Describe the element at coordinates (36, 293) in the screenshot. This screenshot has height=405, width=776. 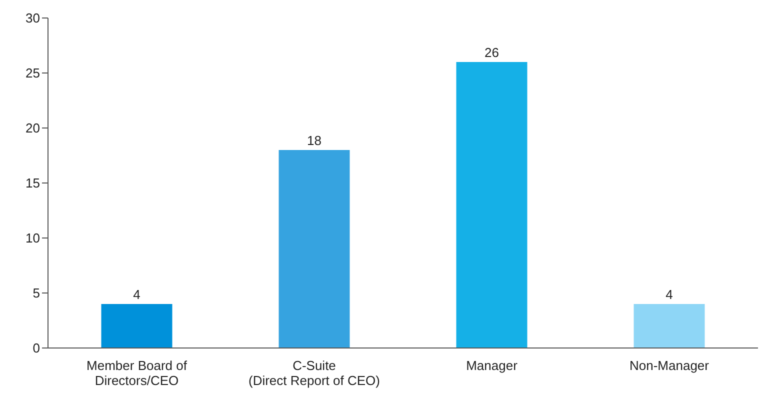
I see `y-tick-label: 5` at that location.